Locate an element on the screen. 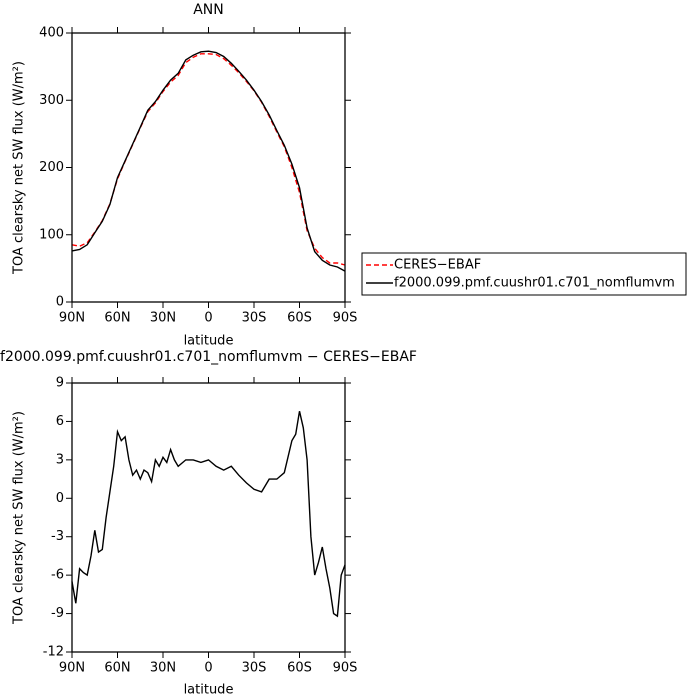 This screenshot has height=700, width=700. y-tick-label: 100 is located at coordinates (51, 234).